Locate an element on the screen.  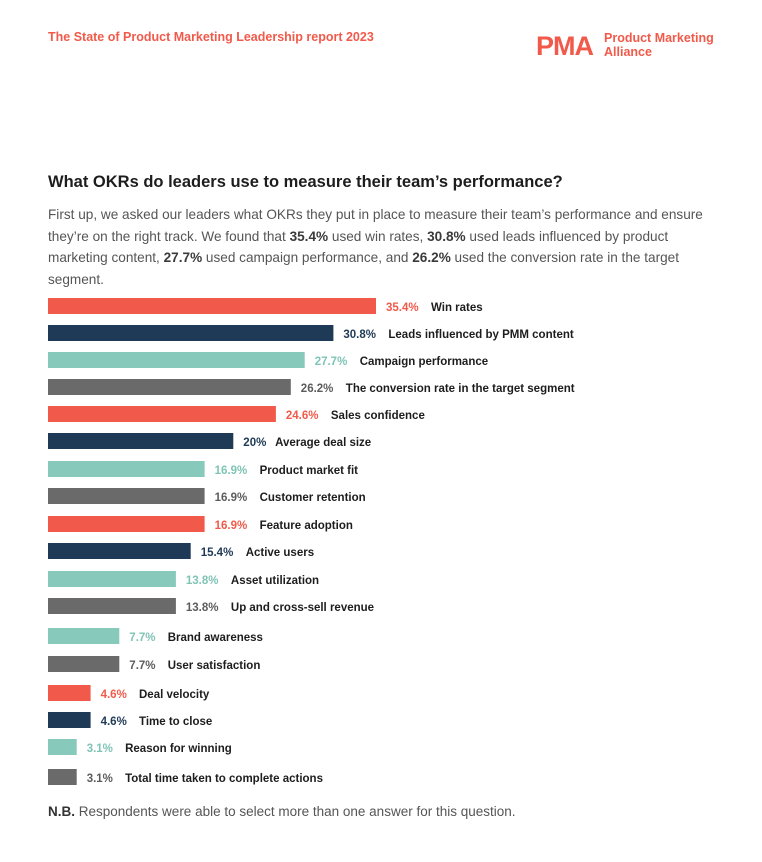
intro-stat-2: 30.8% is located at coordinates (446, 236).